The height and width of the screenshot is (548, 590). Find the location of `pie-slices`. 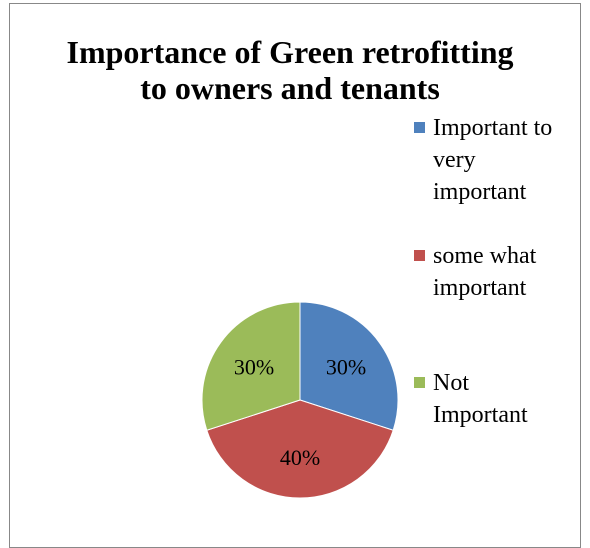

pie-slices is located at coordinates (300, 400).